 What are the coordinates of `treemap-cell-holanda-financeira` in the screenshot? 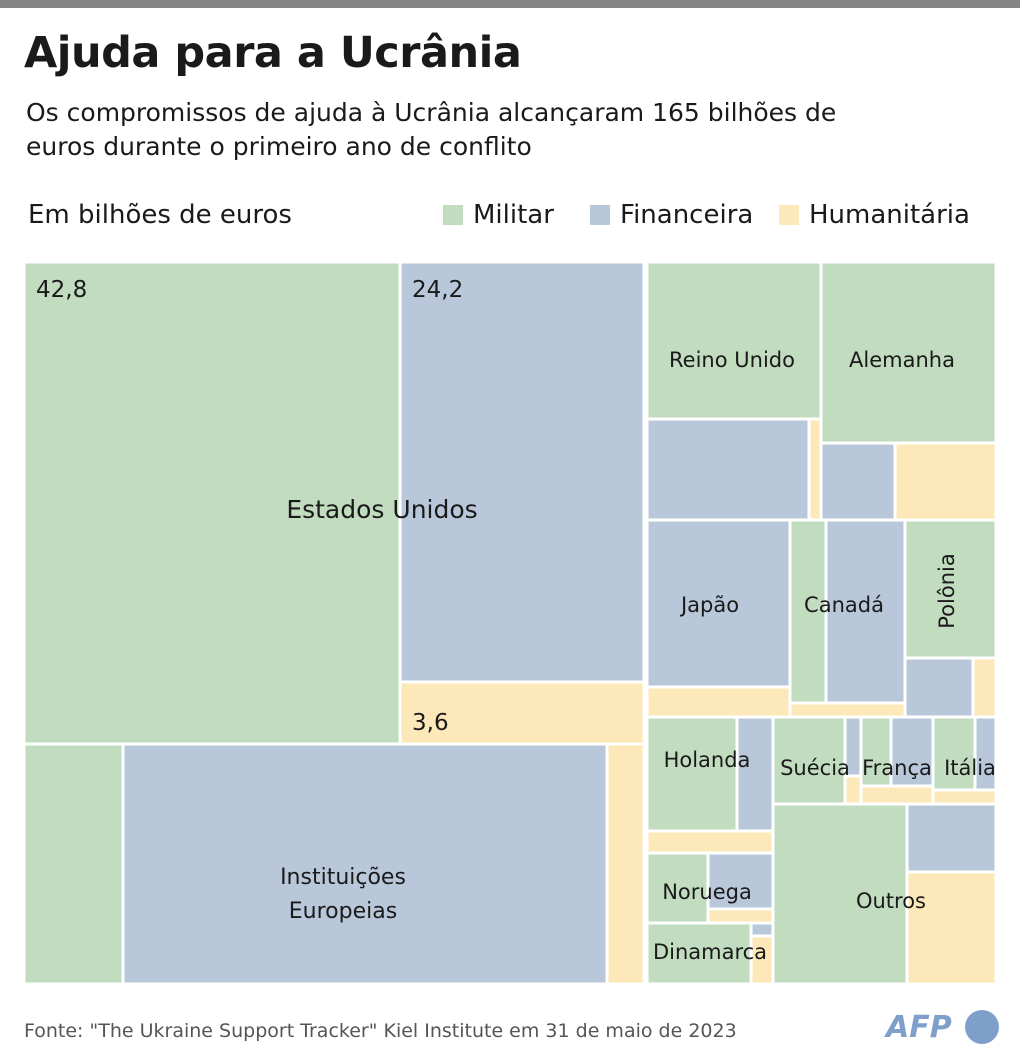 It's located at (755, 774).